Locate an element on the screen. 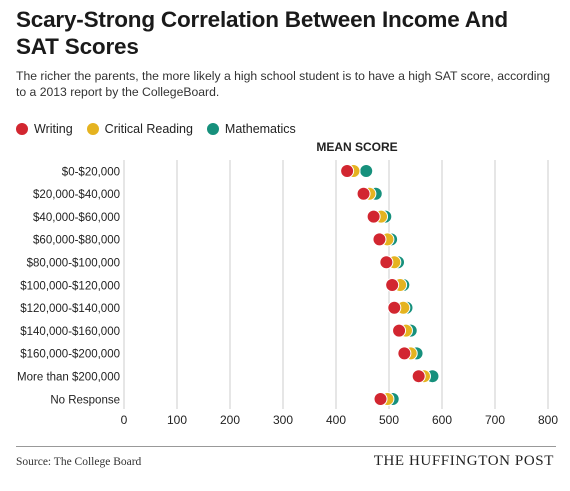 This screenshot has height=491, width=570. category-label: $40,000-$60,000 is located at coordinates (76, 218).